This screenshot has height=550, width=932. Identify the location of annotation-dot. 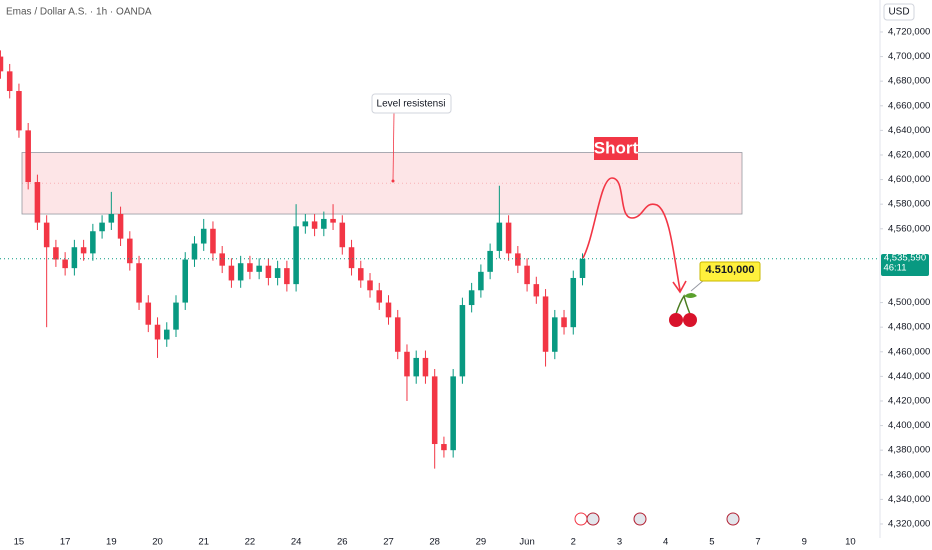
(393, 181).